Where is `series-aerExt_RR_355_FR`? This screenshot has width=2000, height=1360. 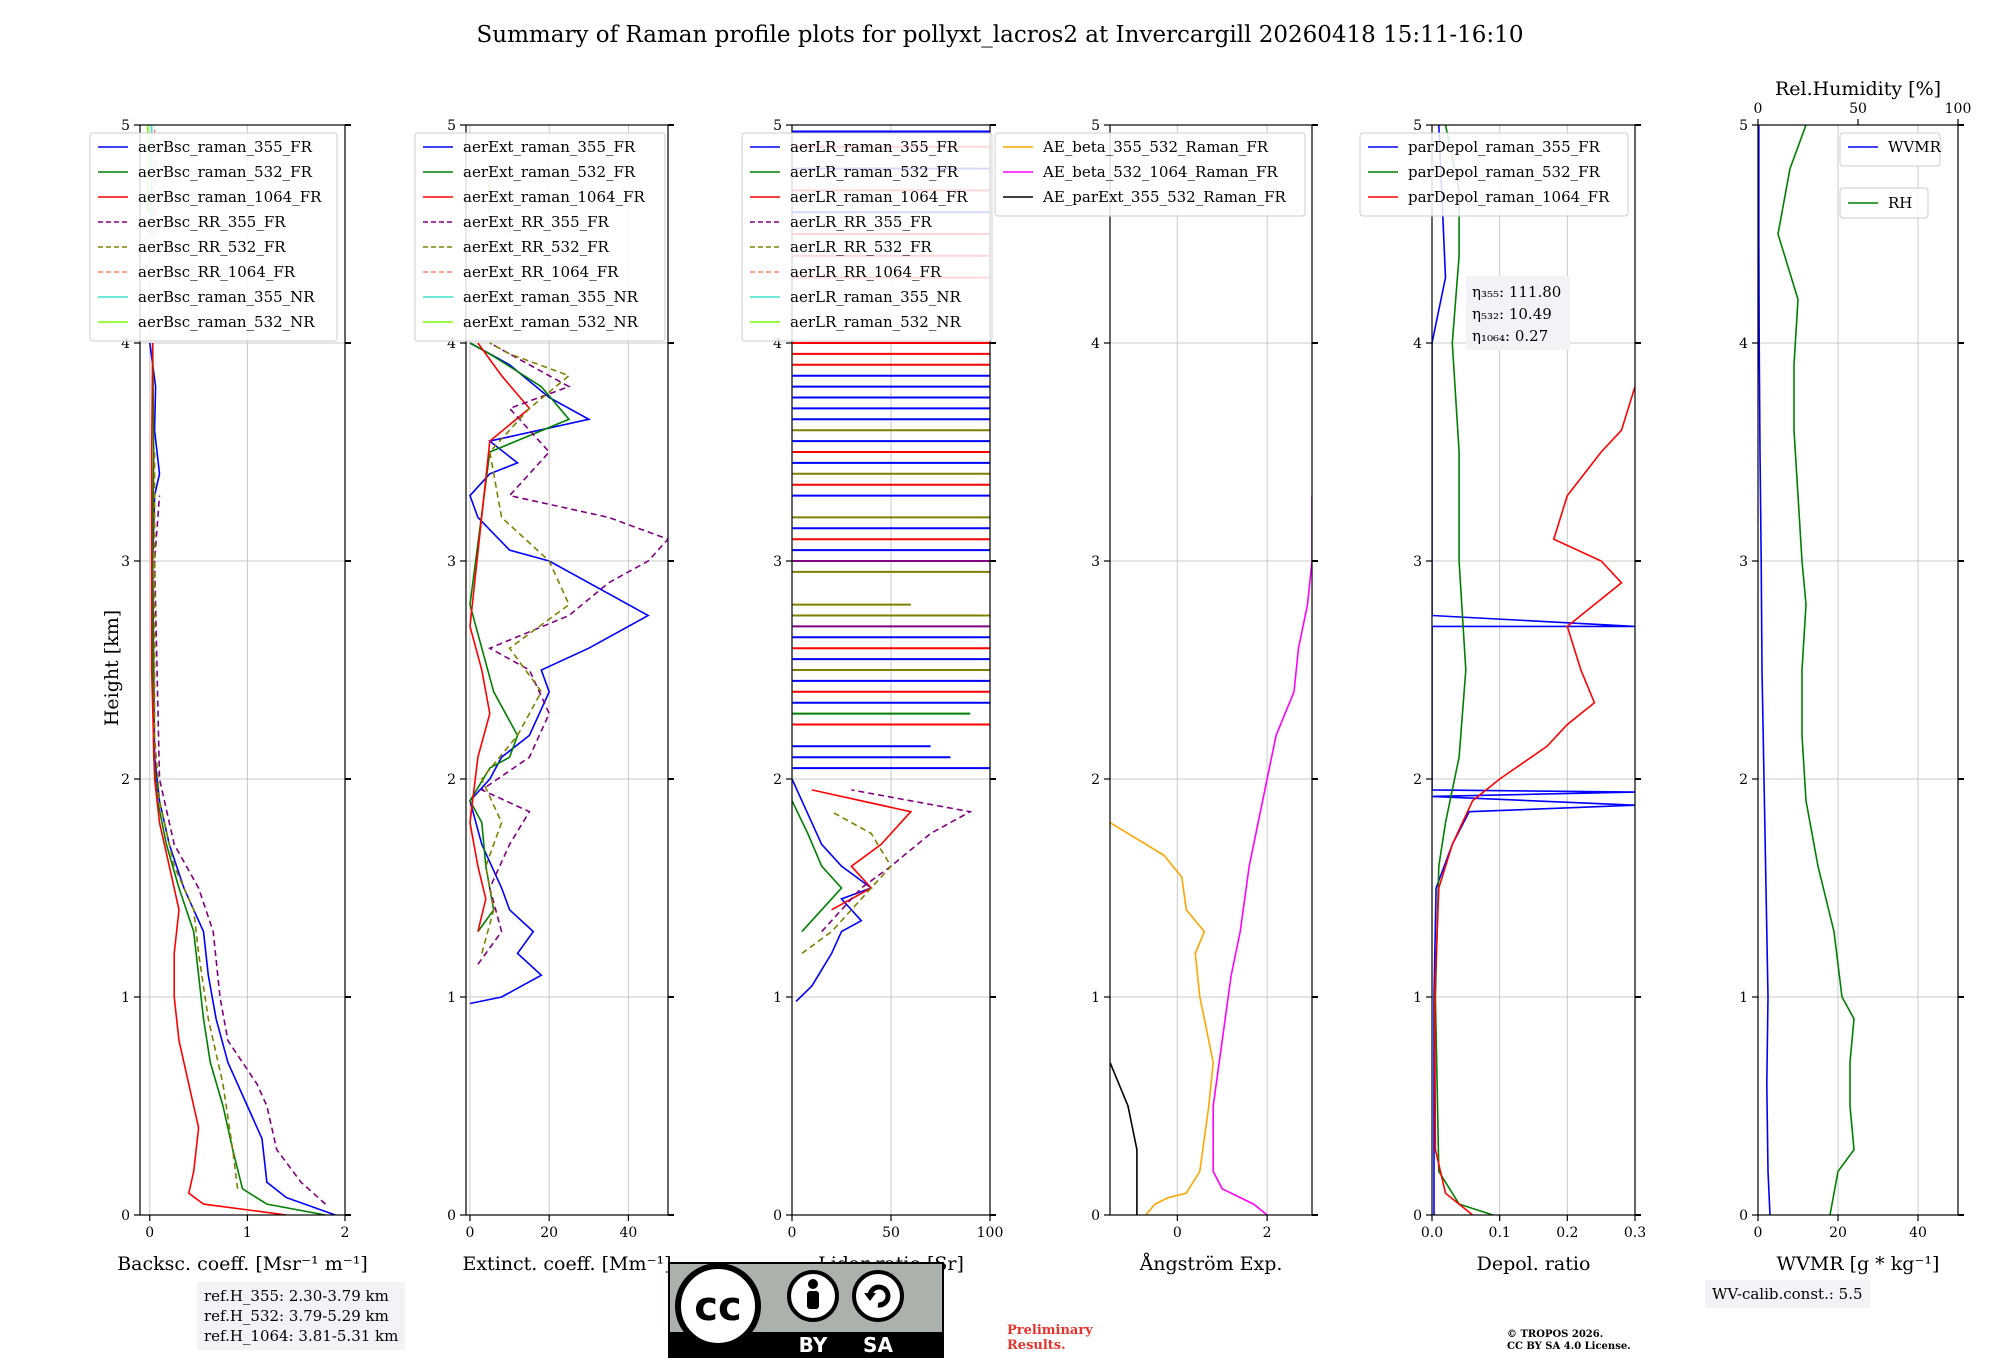
series-aerExt_RR_355_FR is located at coordinates (572, 653).